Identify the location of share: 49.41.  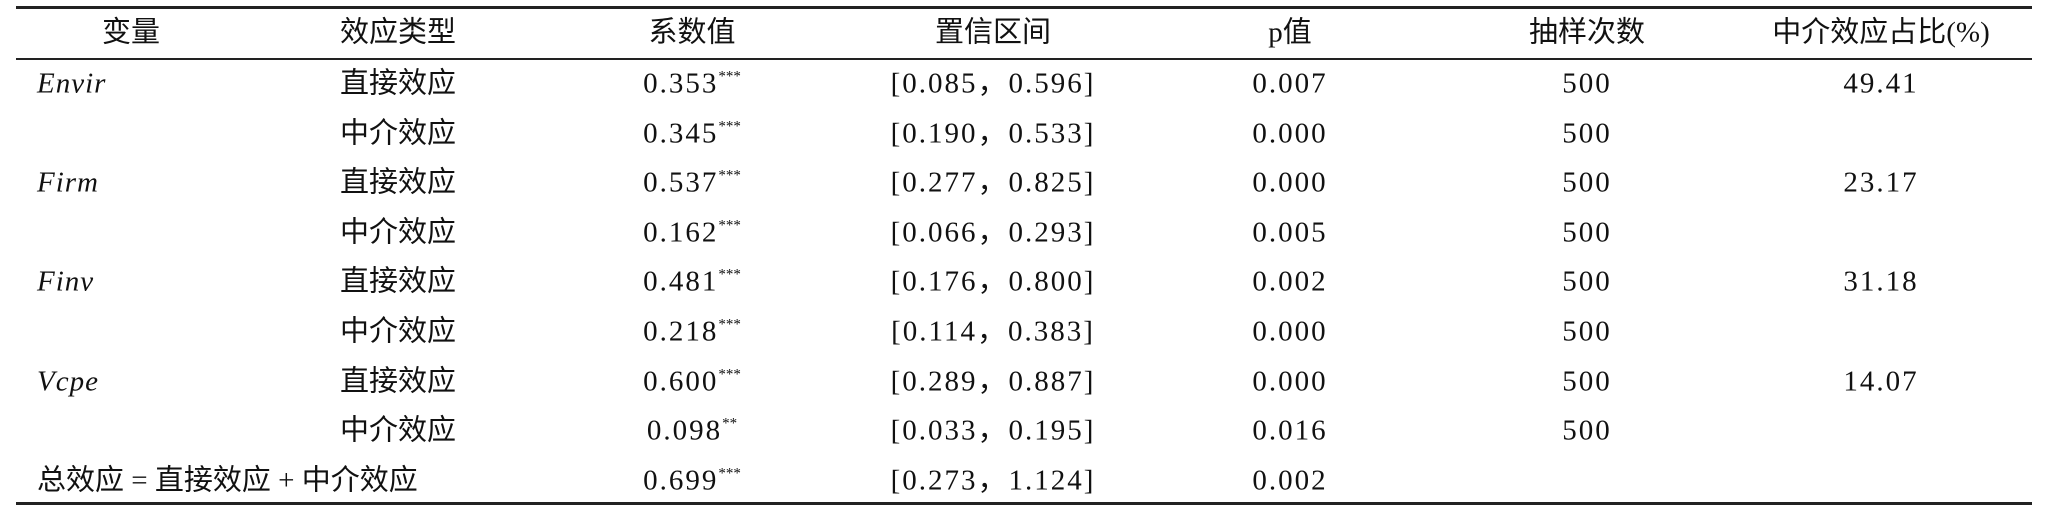
(1881, 83).